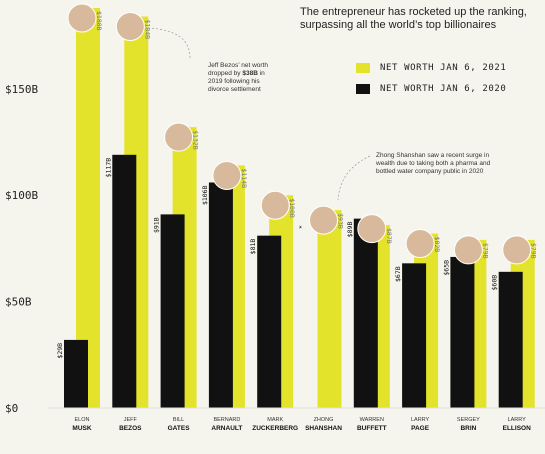  I want to click on legend-item-2020: NET WORTH JAN 6, 2020, so click(431, 89).